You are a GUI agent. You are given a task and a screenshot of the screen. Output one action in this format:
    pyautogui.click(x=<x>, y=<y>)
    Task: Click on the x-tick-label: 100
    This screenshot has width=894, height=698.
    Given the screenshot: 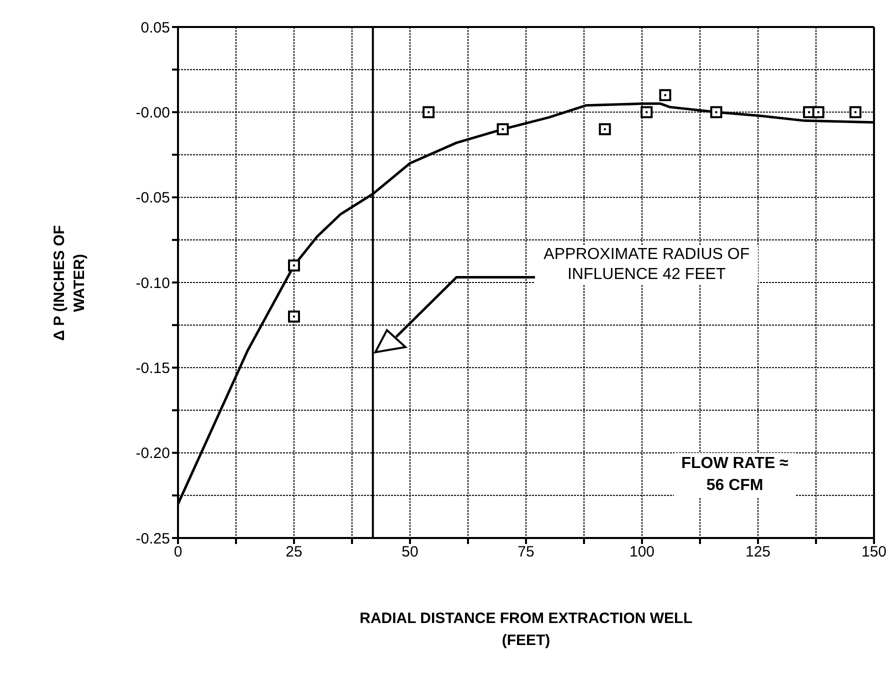 What is the action you would take?
    pyautogui.click(x=642, y=552)
    